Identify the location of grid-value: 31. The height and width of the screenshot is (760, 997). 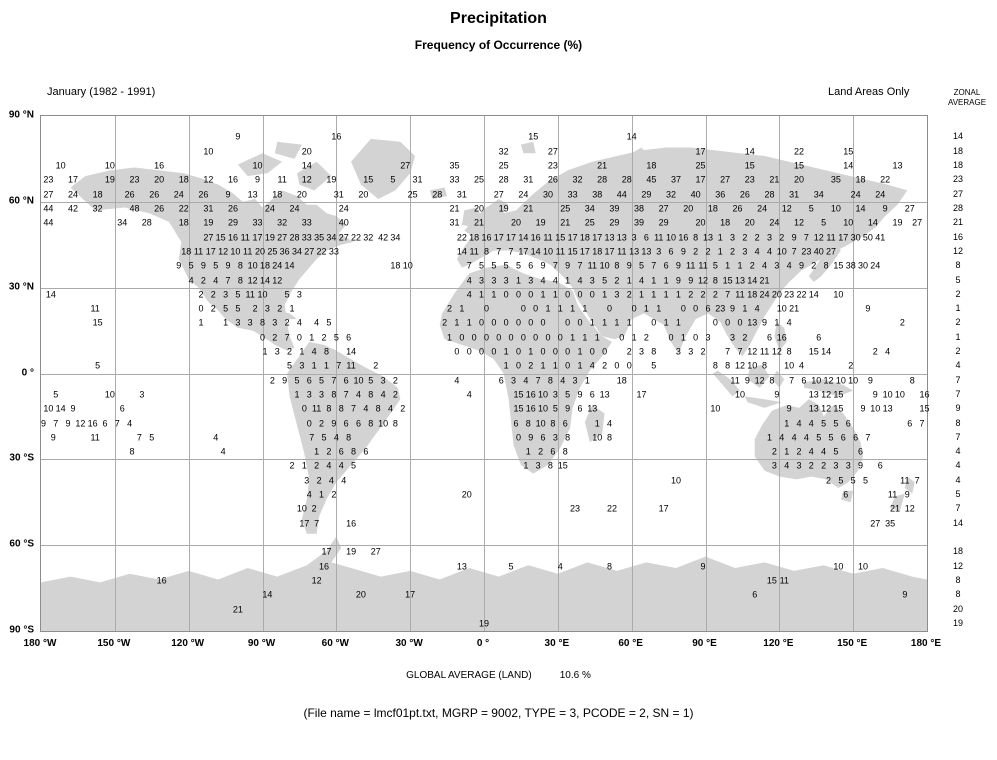
(454, 222).